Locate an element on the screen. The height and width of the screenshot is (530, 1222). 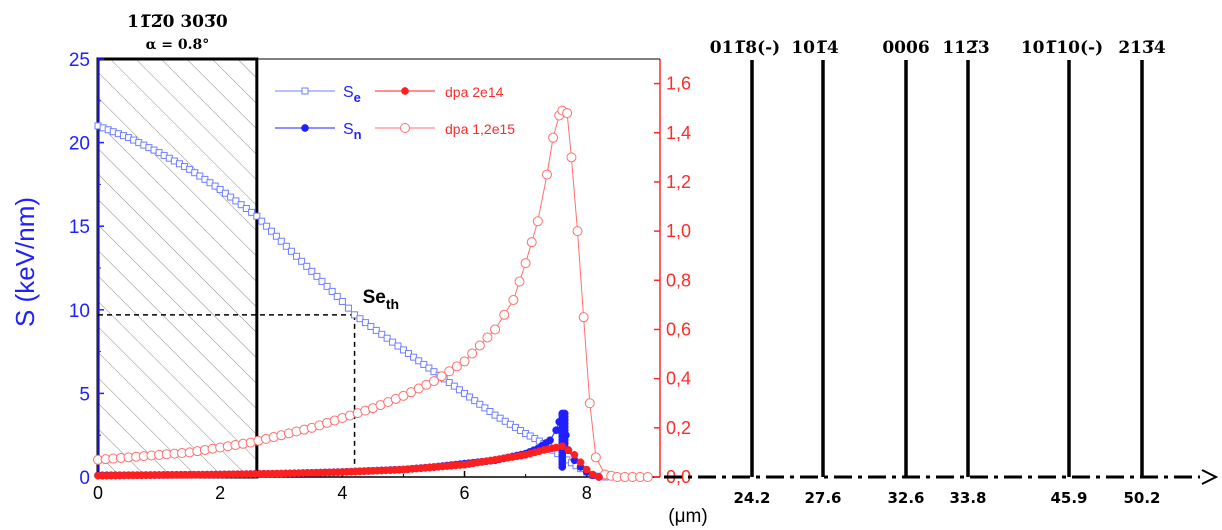
reflection-line-group: 011̅8(-) 24.2 is located at coordinates (745, 272).